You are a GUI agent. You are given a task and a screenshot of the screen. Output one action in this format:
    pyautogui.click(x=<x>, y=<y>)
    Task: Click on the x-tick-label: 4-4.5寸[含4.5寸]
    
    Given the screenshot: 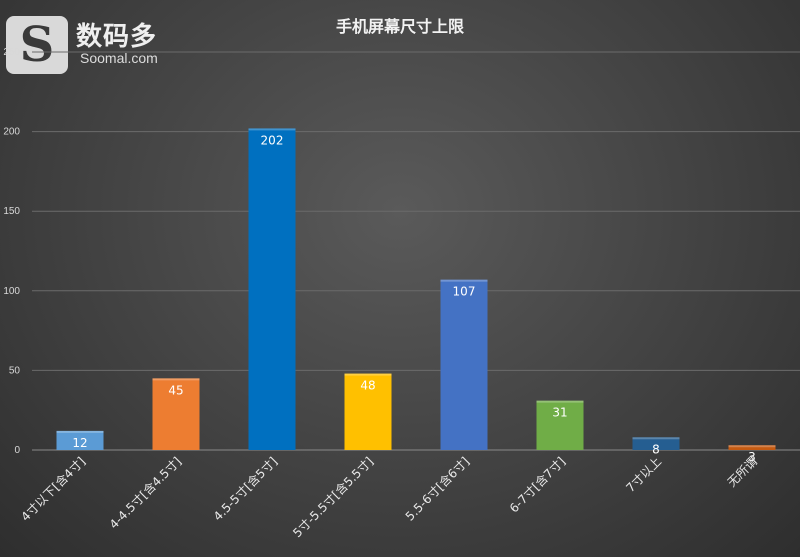 What is the action you would take?
    pyautogui.click(x=145, y=493)
    